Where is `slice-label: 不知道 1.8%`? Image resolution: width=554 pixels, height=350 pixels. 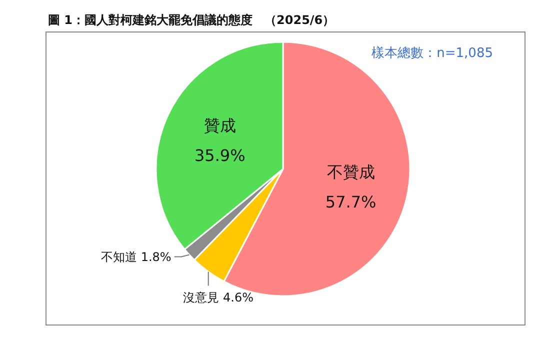
slice-label: 不知道 1.8% is located at coordinates (136, 257).